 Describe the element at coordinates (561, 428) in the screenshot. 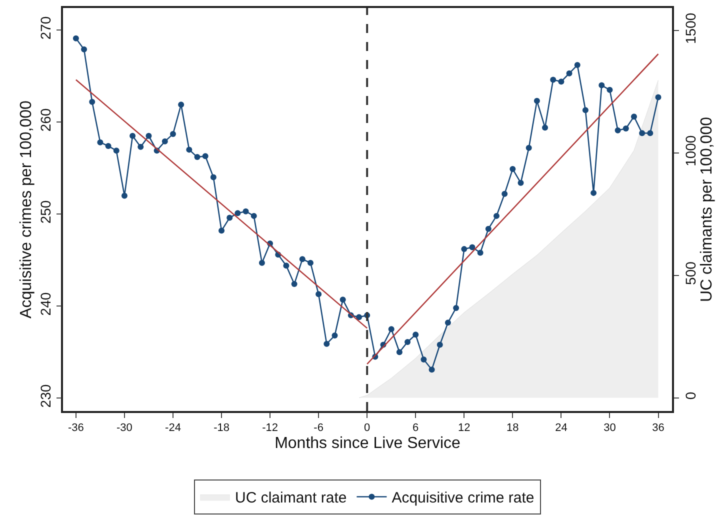

I see `x-tick-label: 24` at that location.